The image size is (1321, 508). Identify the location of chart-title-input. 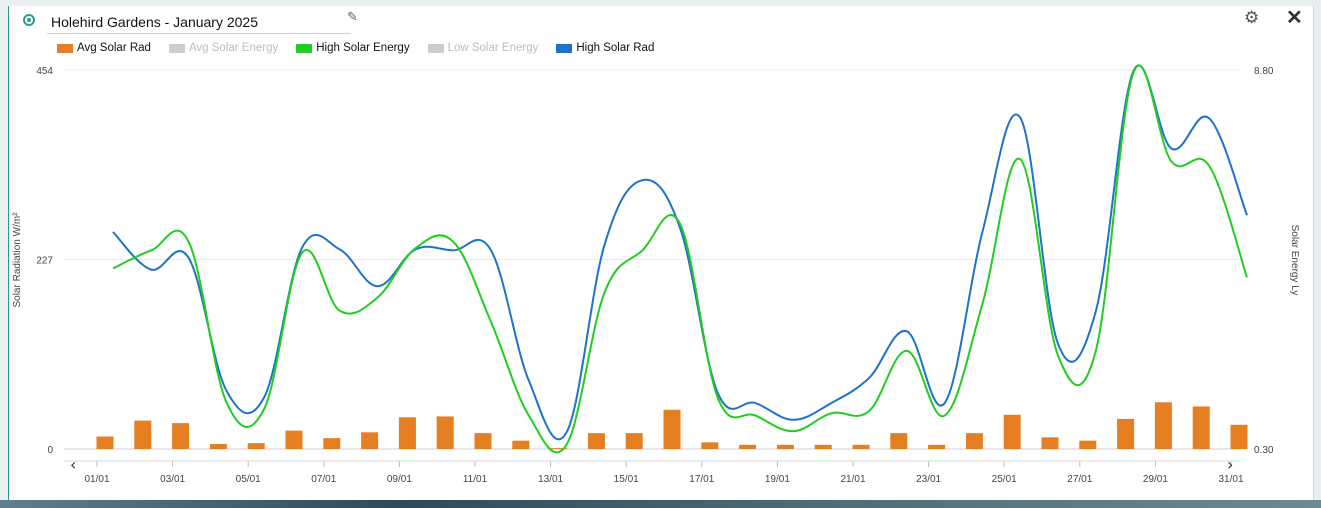
(199, 22).